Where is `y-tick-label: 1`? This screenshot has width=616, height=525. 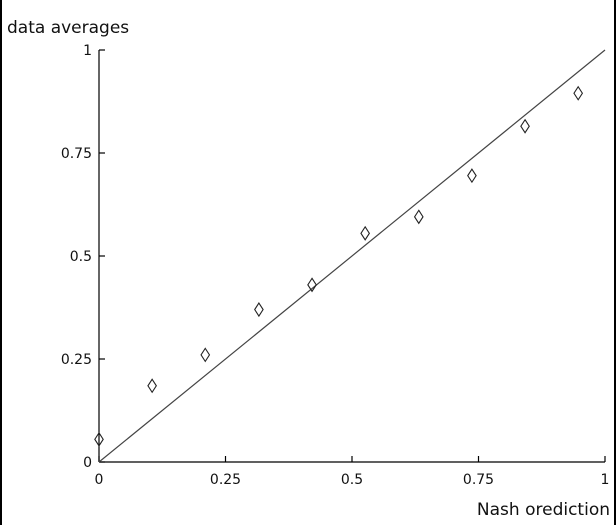
y-tick-label: 1 is located at coordinates (87, 51).